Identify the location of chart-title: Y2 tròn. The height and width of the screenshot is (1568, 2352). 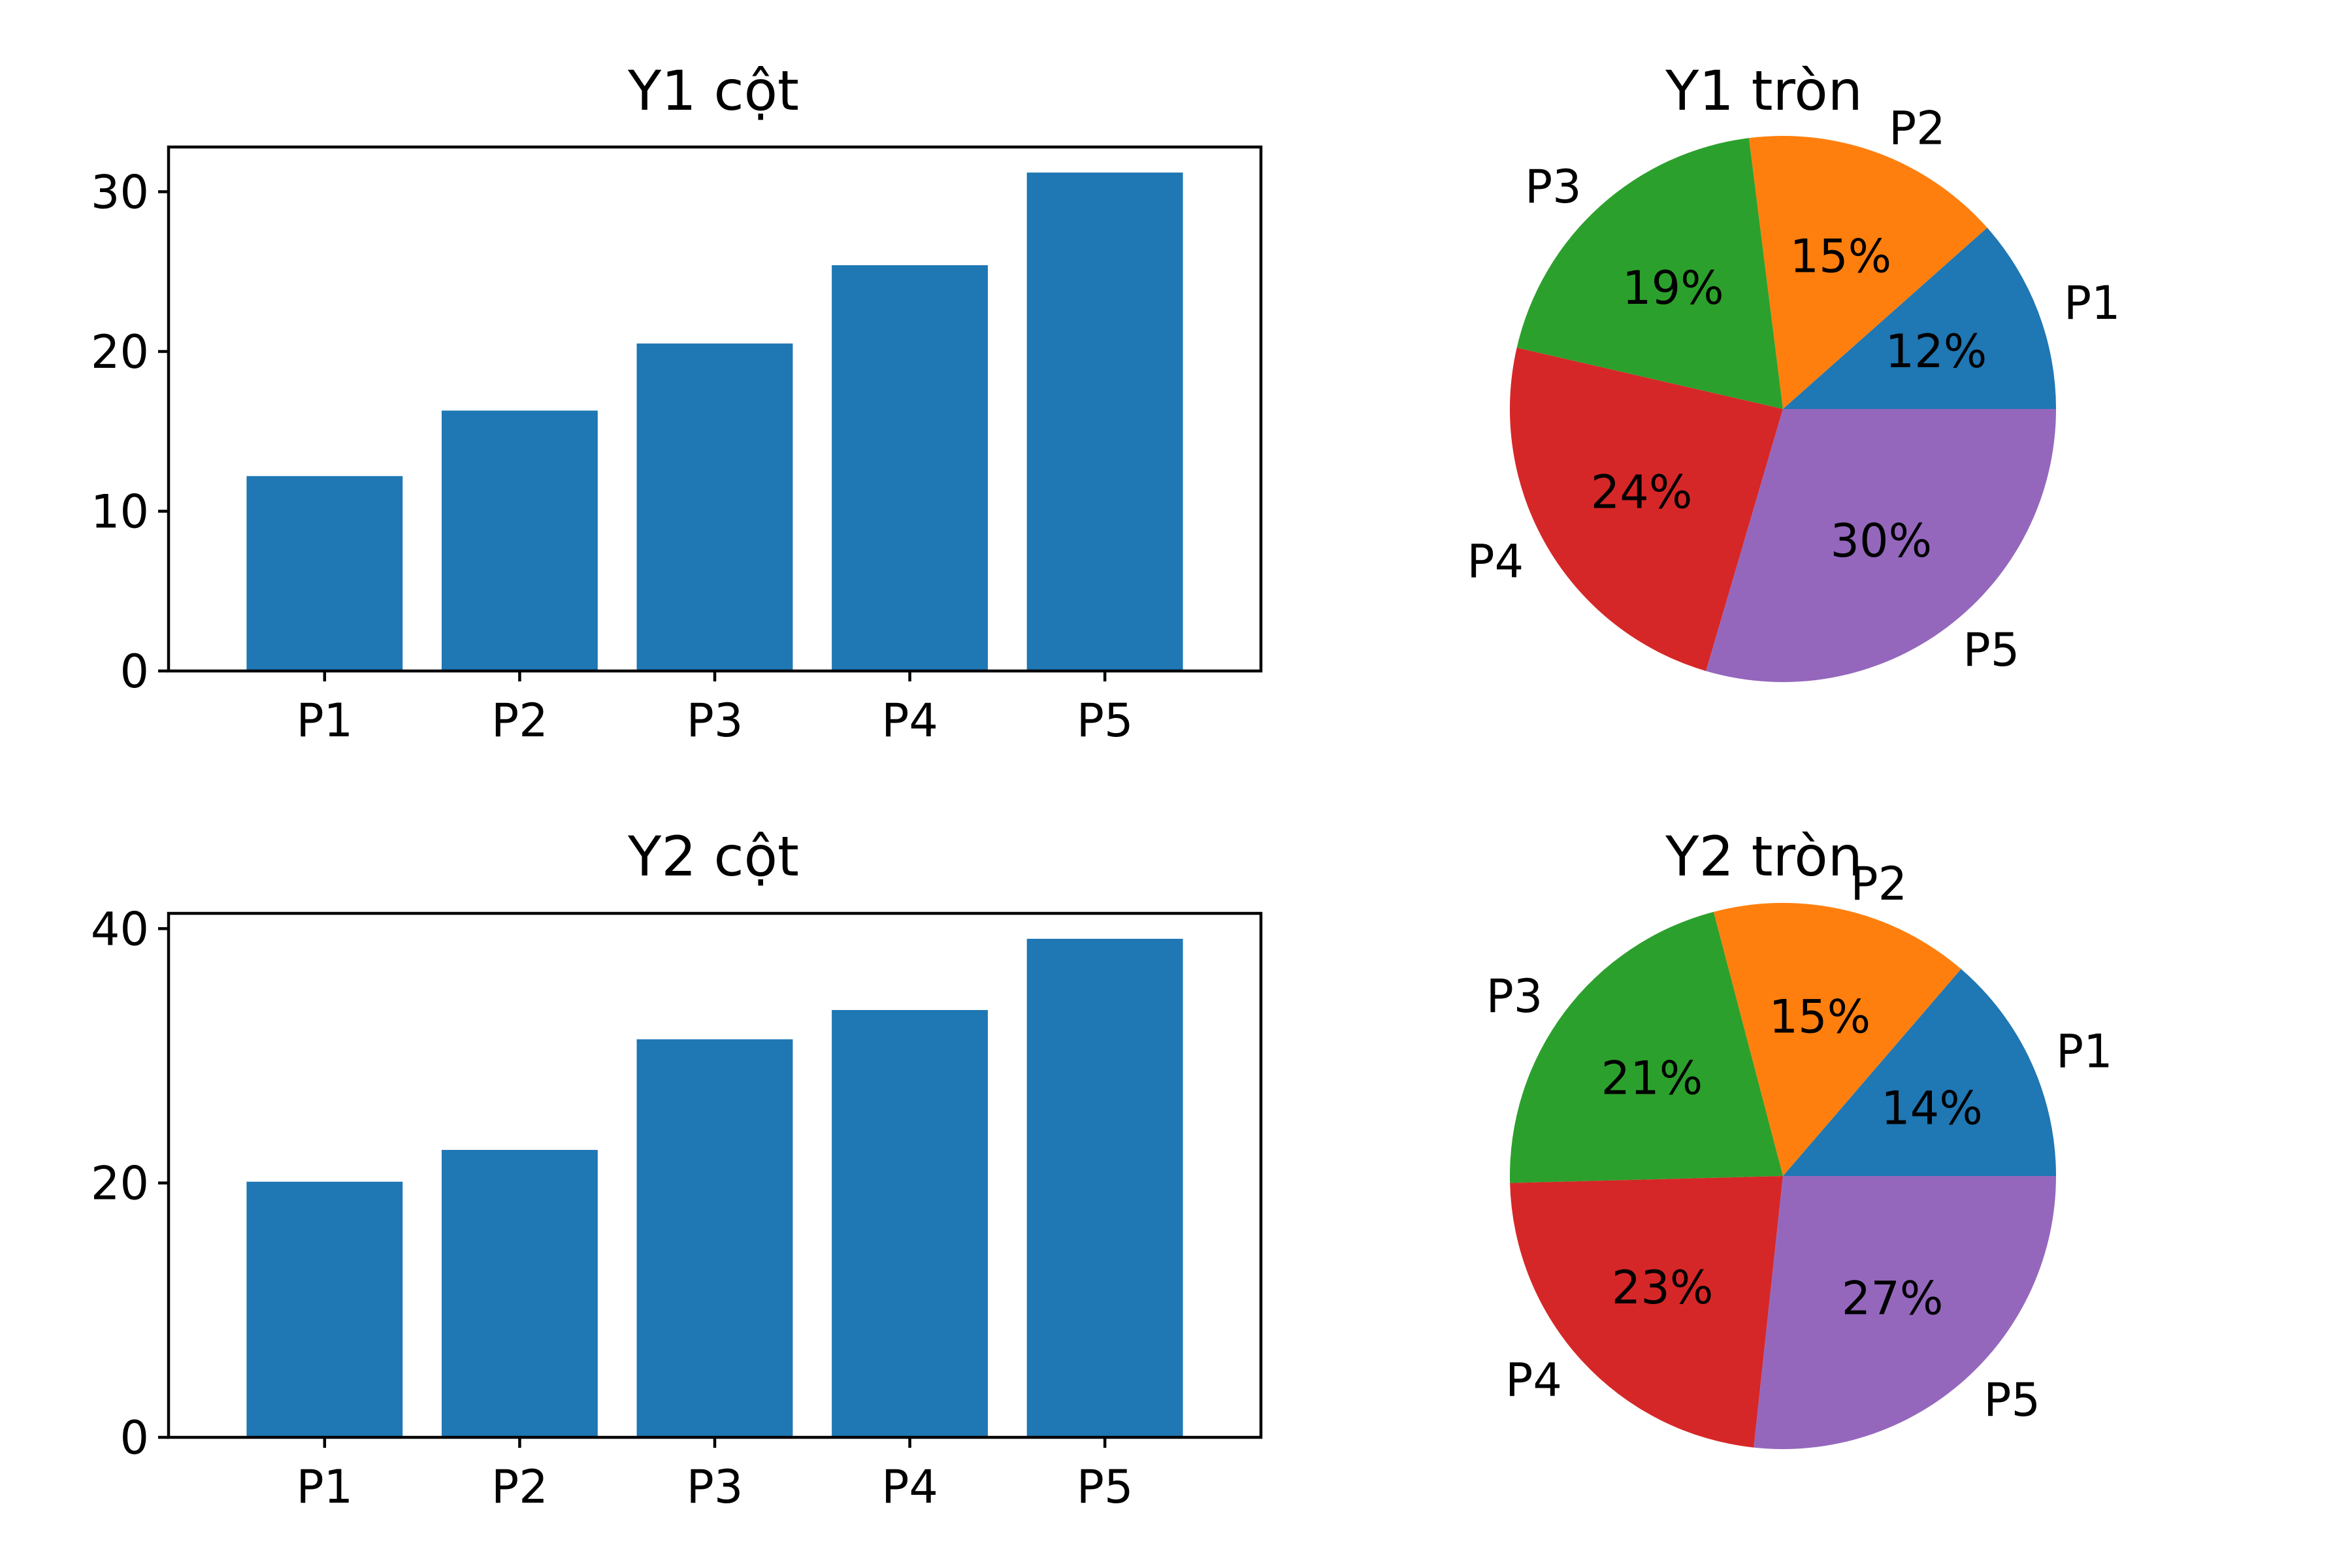
(1764, 857).